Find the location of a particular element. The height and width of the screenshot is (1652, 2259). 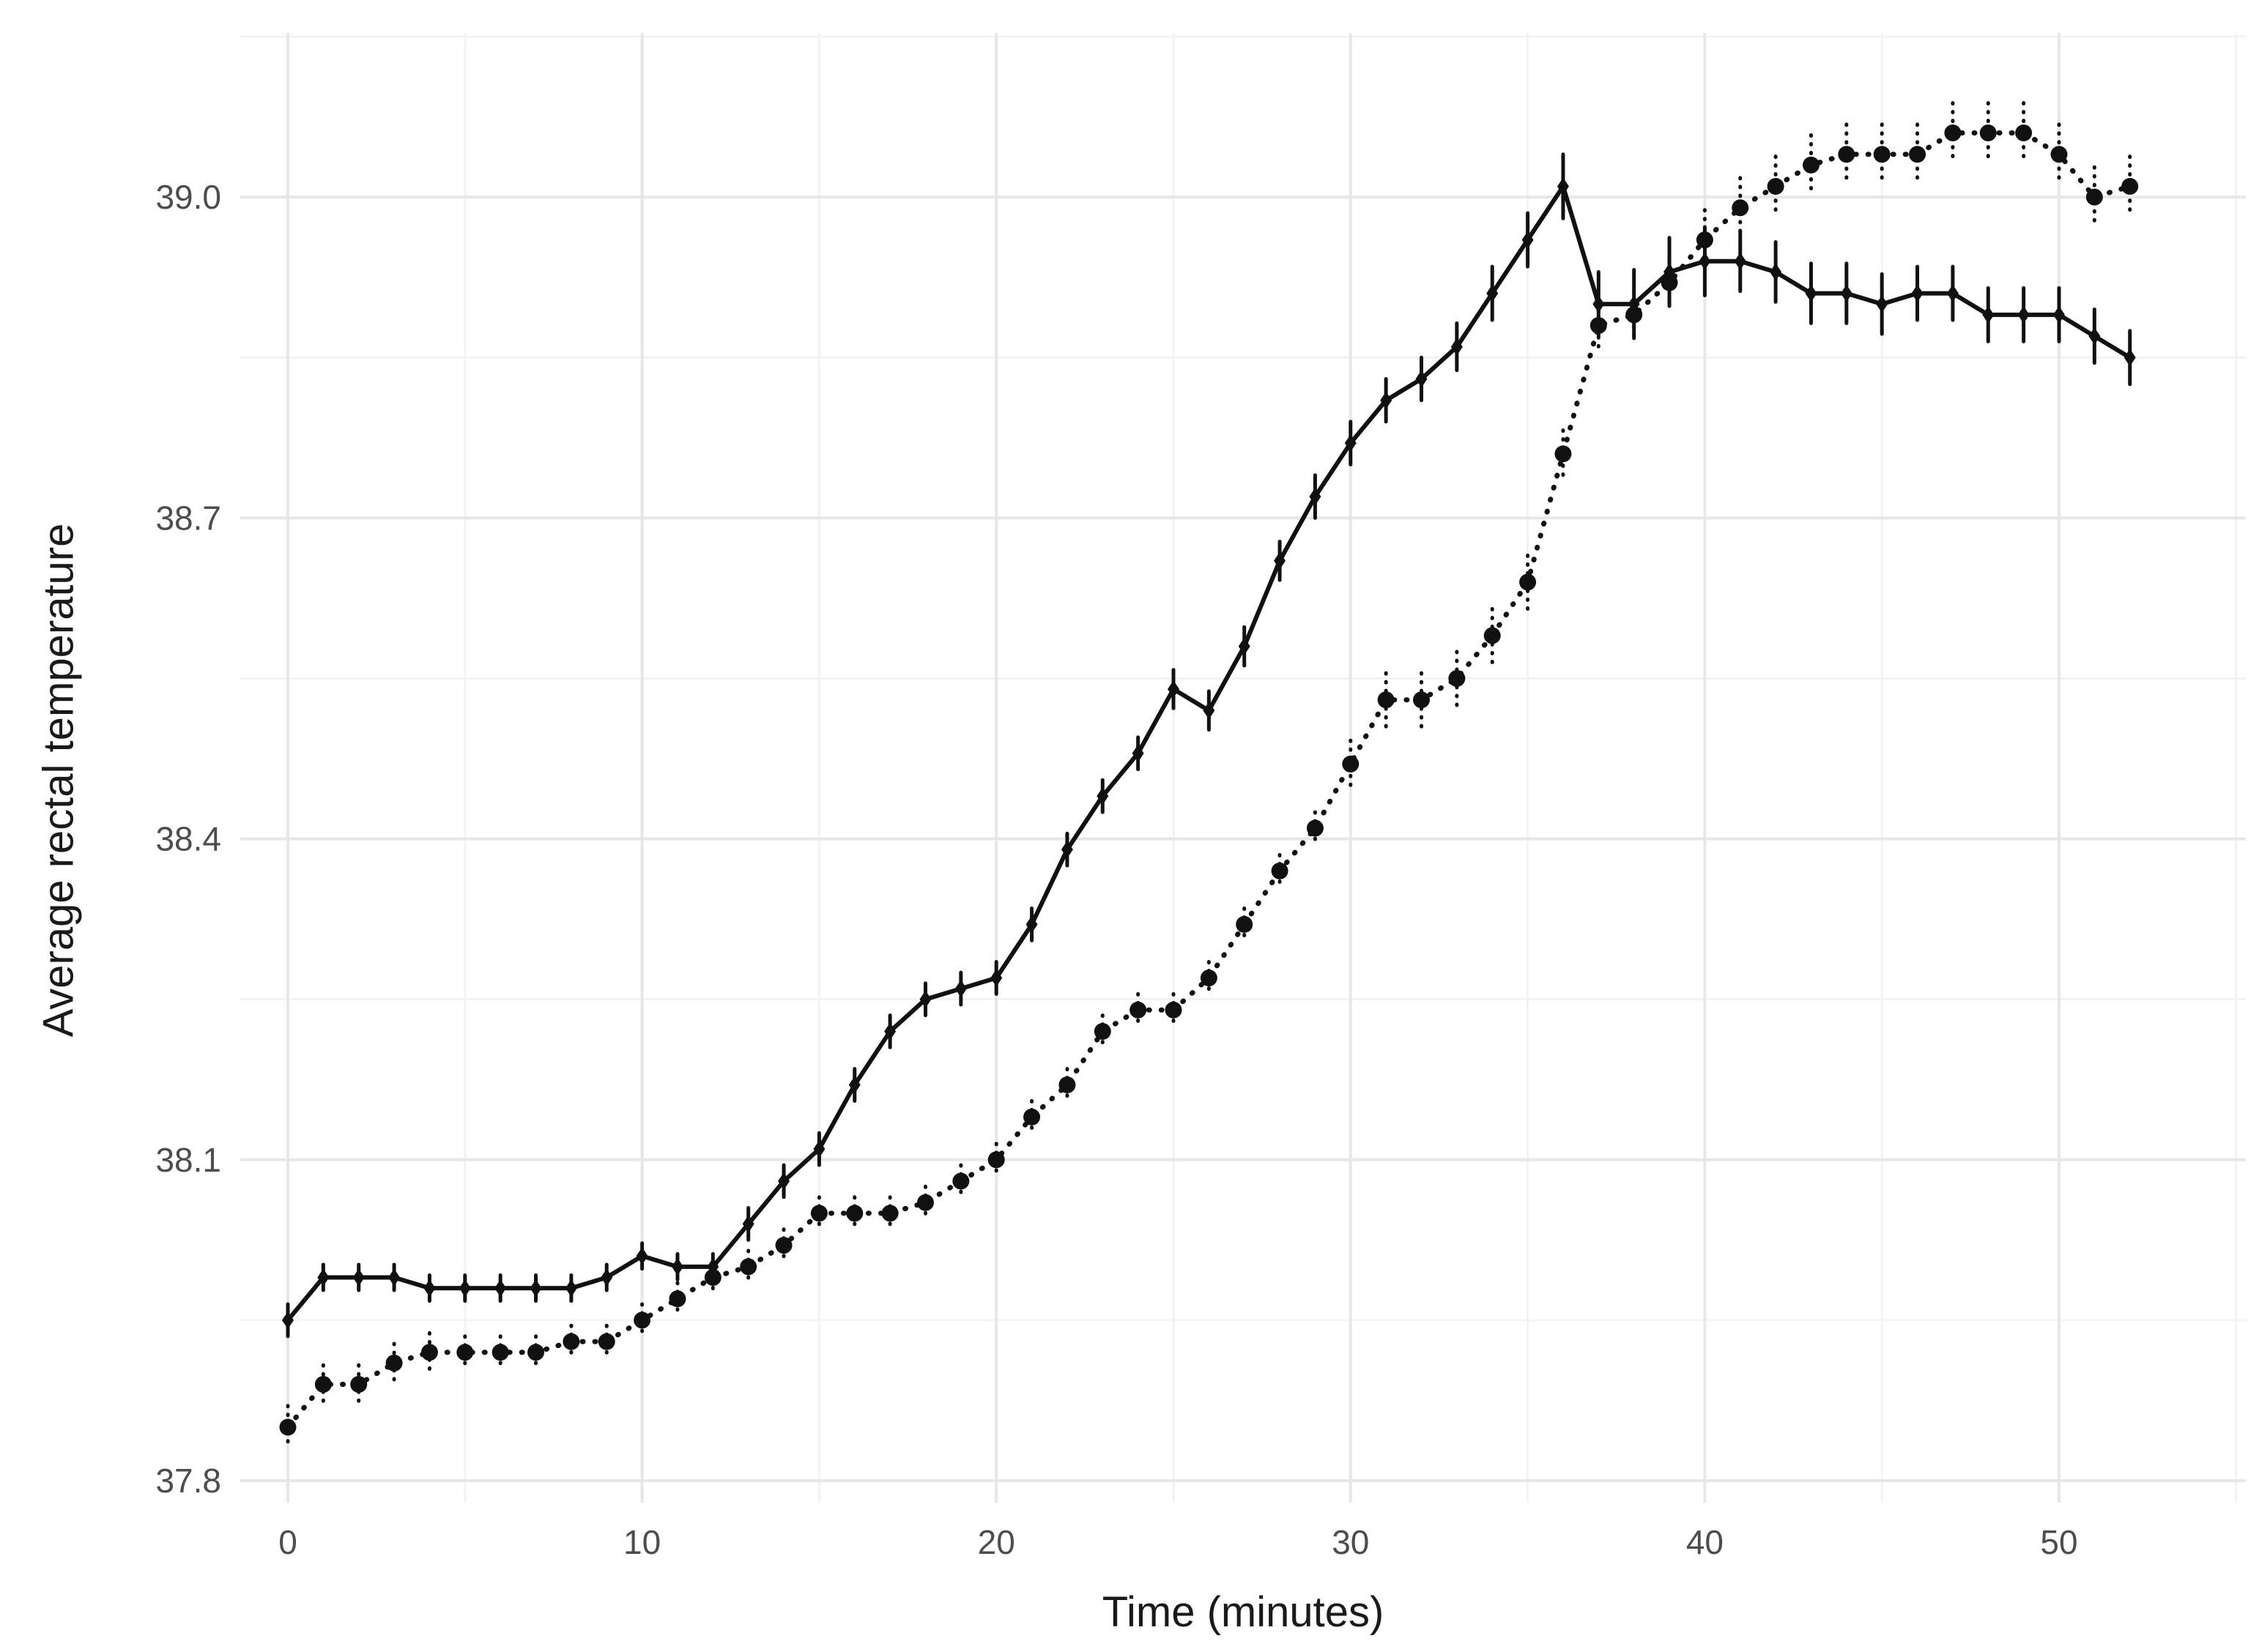

y-tick-label: 39.0 is located at coordinates (188, 197).